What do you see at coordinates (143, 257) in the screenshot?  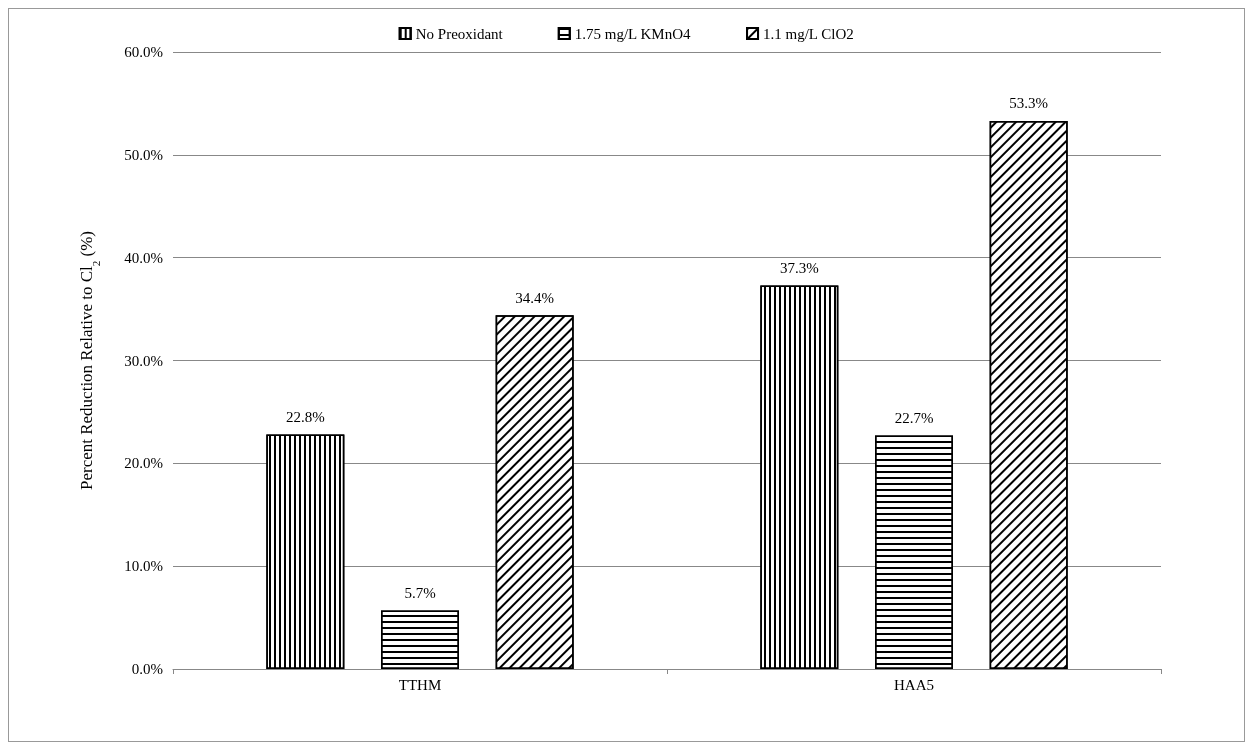 I see `y-tick-label: 40.0%` at bounding box center [143, 257].